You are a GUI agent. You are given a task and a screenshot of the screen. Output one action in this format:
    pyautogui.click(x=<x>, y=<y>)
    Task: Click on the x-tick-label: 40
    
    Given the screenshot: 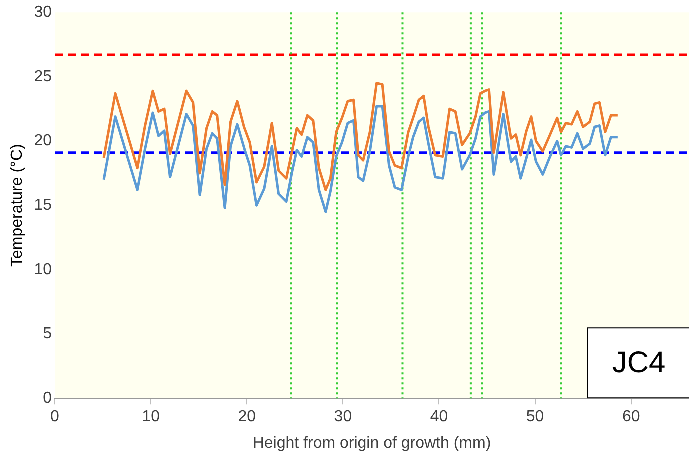 What is the action you would take?
    pyautogui.click(x=439, y=417)
    